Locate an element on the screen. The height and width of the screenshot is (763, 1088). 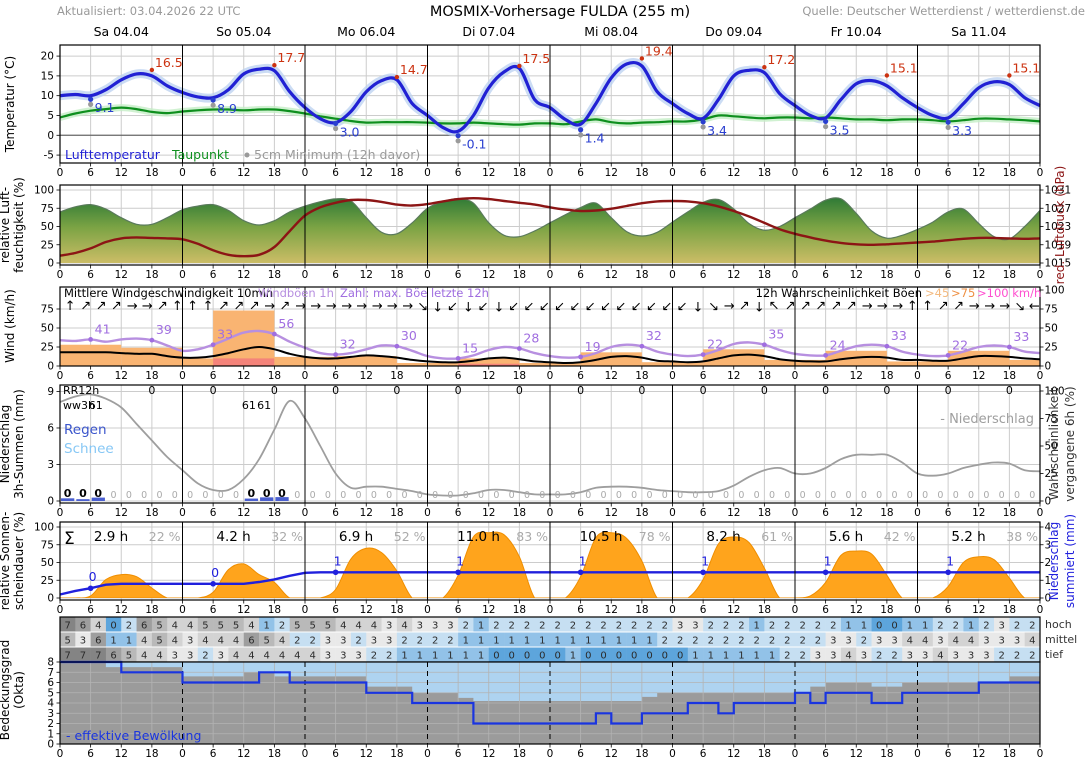
legend-gust-100: >100 km/h is located at coordinates (1009, 293).